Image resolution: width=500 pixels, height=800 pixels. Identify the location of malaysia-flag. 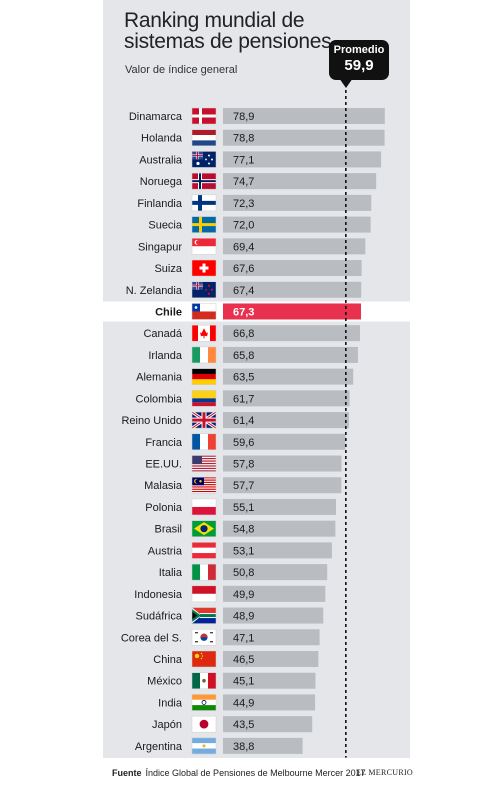
(204, 485).